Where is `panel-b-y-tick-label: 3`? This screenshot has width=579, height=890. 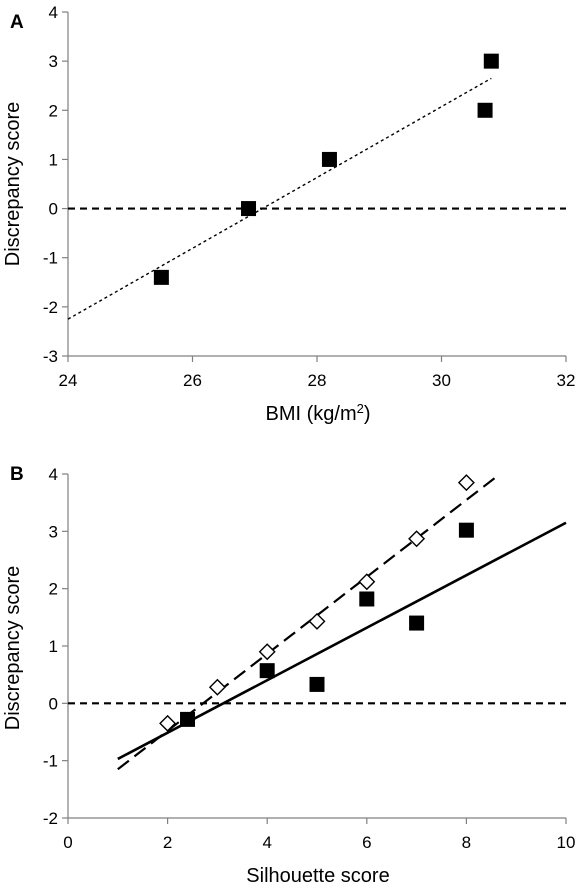
panel-b-y-tick-label: 3 is located at coordinates (53, 531).